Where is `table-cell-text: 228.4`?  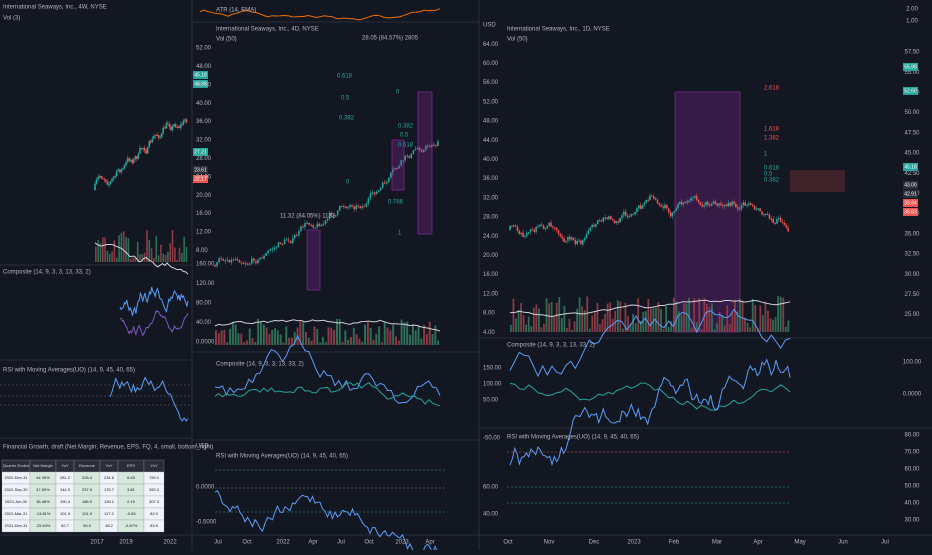
table-cell-text: 228.4 is located at coordinates (87, 477).